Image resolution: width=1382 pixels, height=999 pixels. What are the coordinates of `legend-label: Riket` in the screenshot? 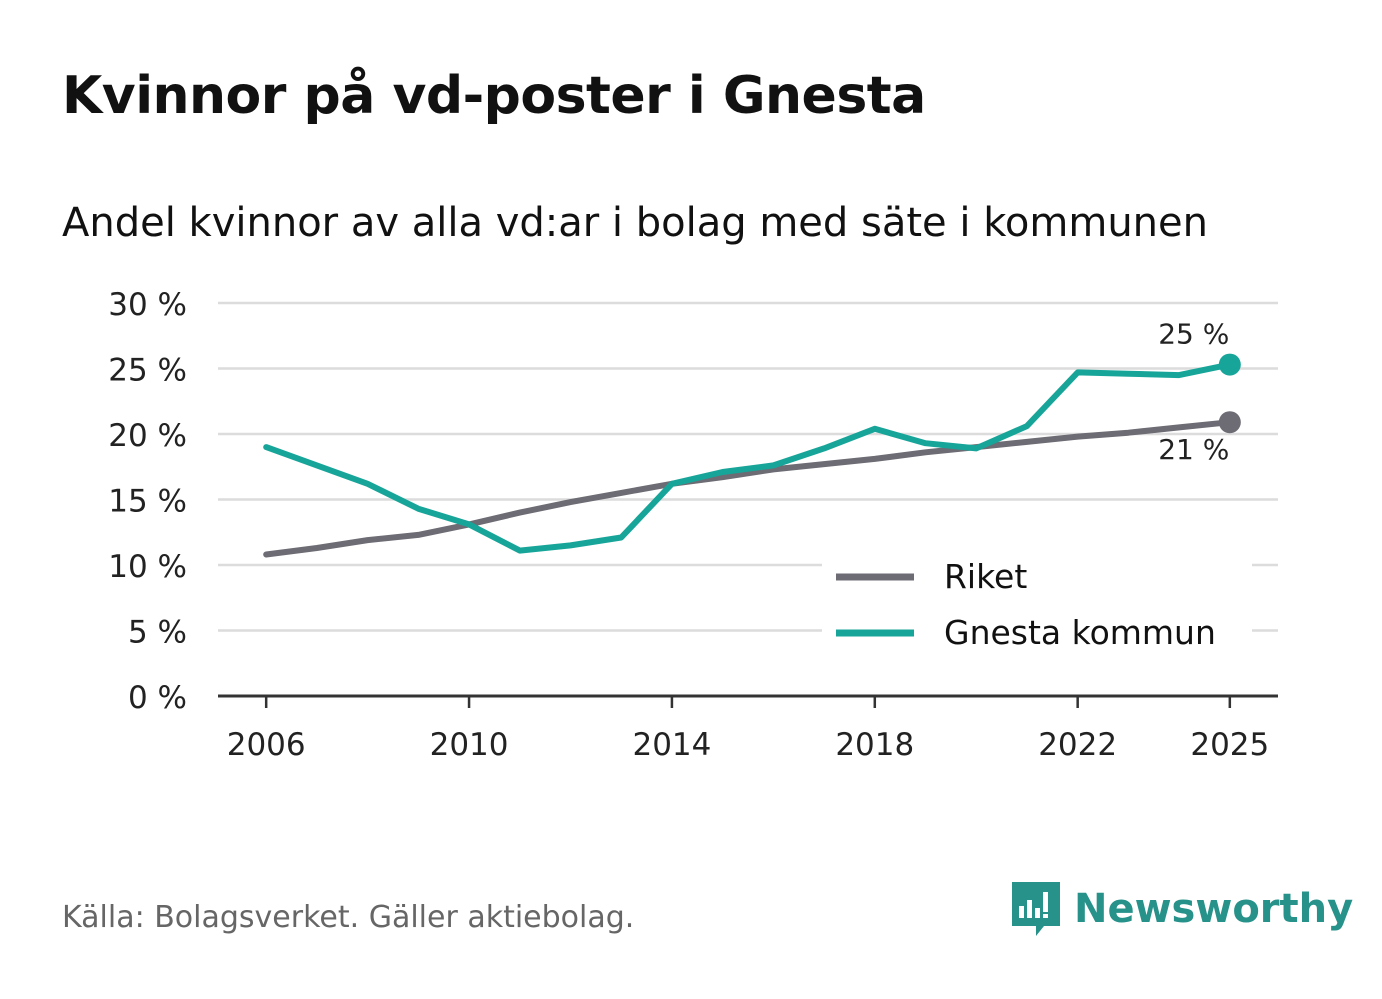 It's located at (985, 576).